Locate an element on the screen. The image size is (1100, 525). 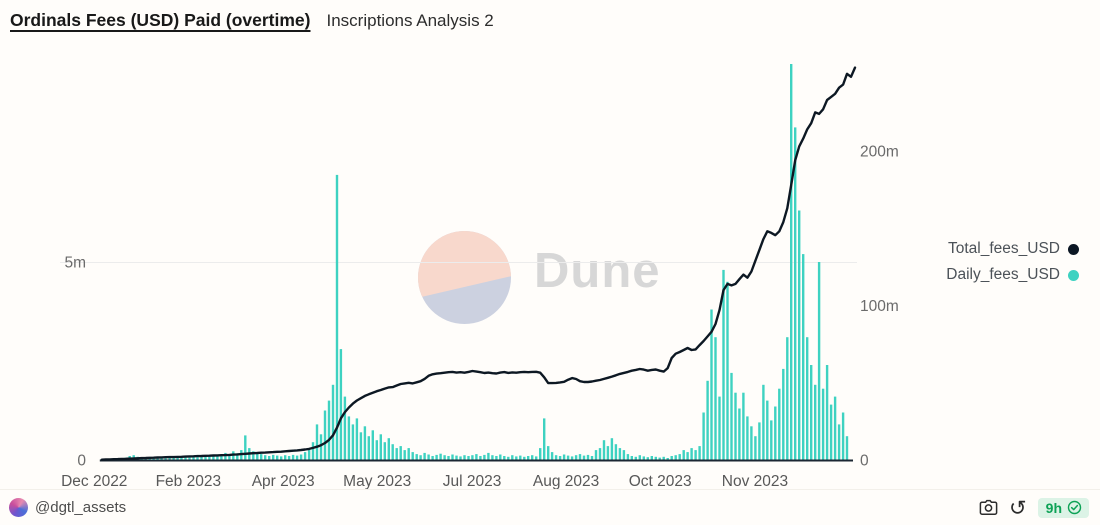
x-axis-tick: Feb 2023 is located at coordinates (189, 481).